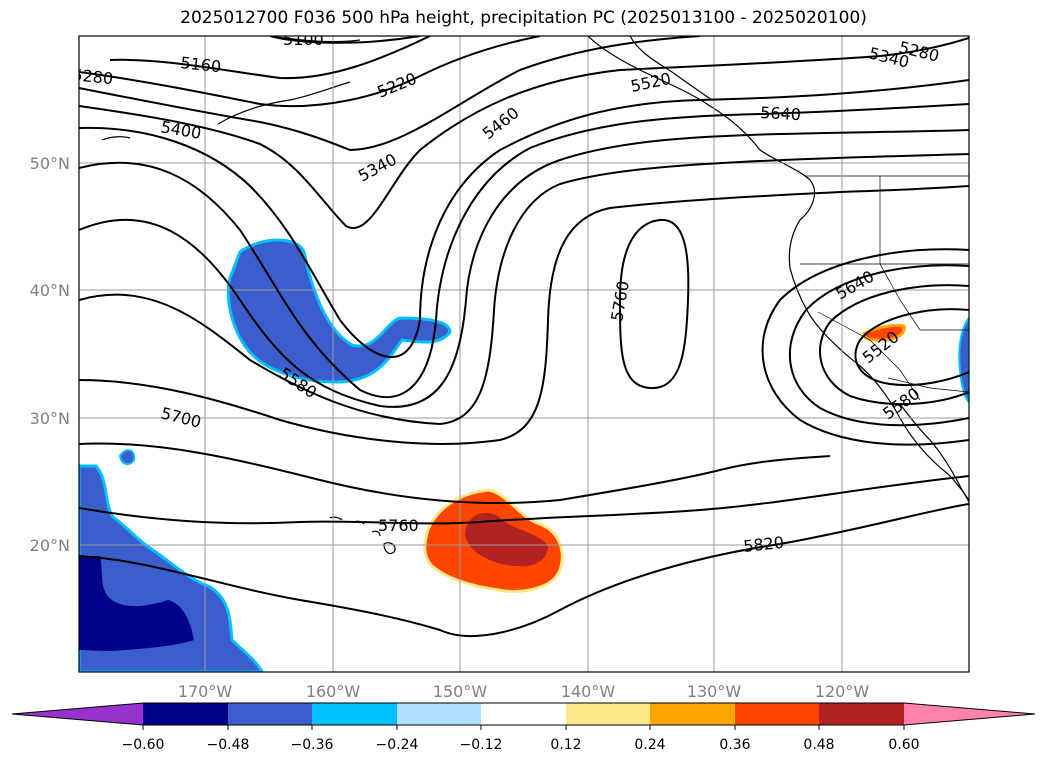 The width and height of the screenshot is (1047, 765). What do you see at coordinates (398, 525) in the screenshot?
I see `contour-label: 5760` at bounding box center [398, 525].